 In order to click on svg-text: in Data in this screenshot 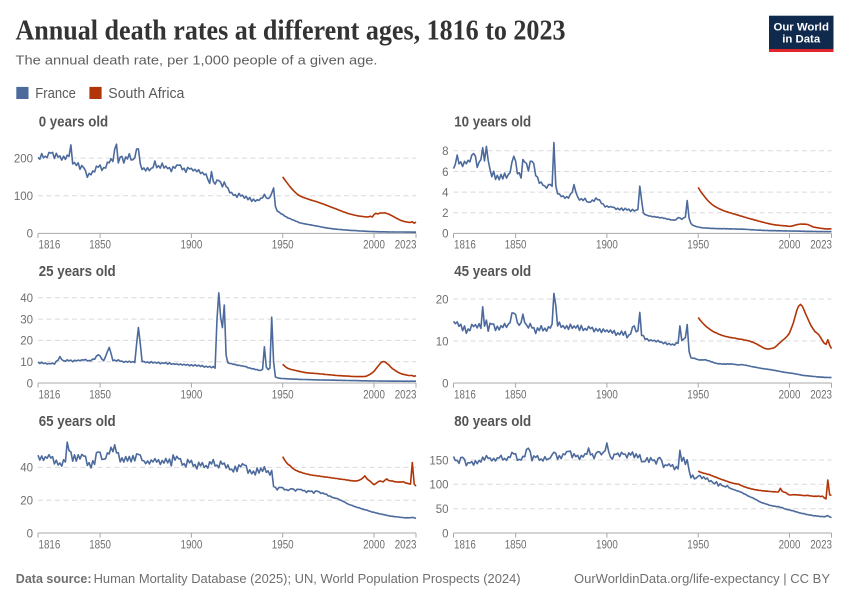, I will do `click(801, 40)`.